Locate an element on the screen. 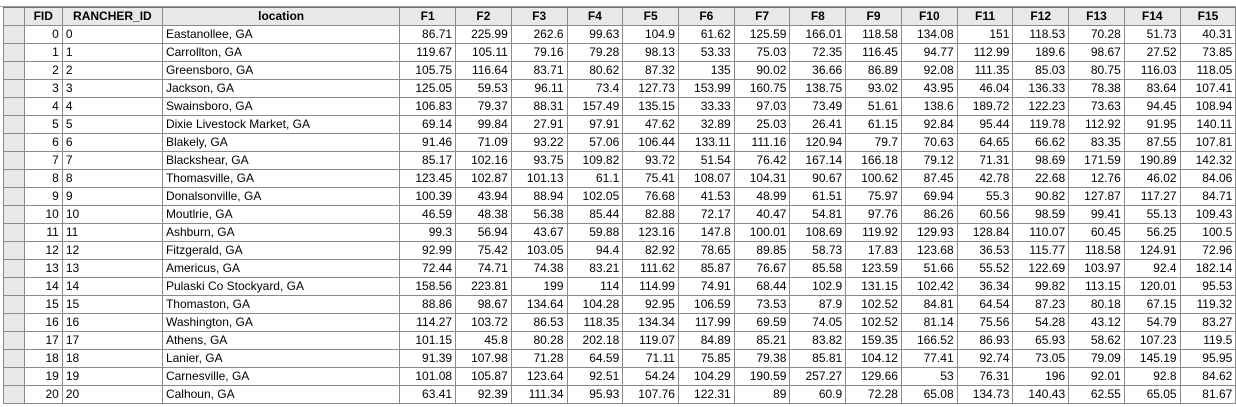  table-cell: 32.89 is located at coordinates (706, 124).